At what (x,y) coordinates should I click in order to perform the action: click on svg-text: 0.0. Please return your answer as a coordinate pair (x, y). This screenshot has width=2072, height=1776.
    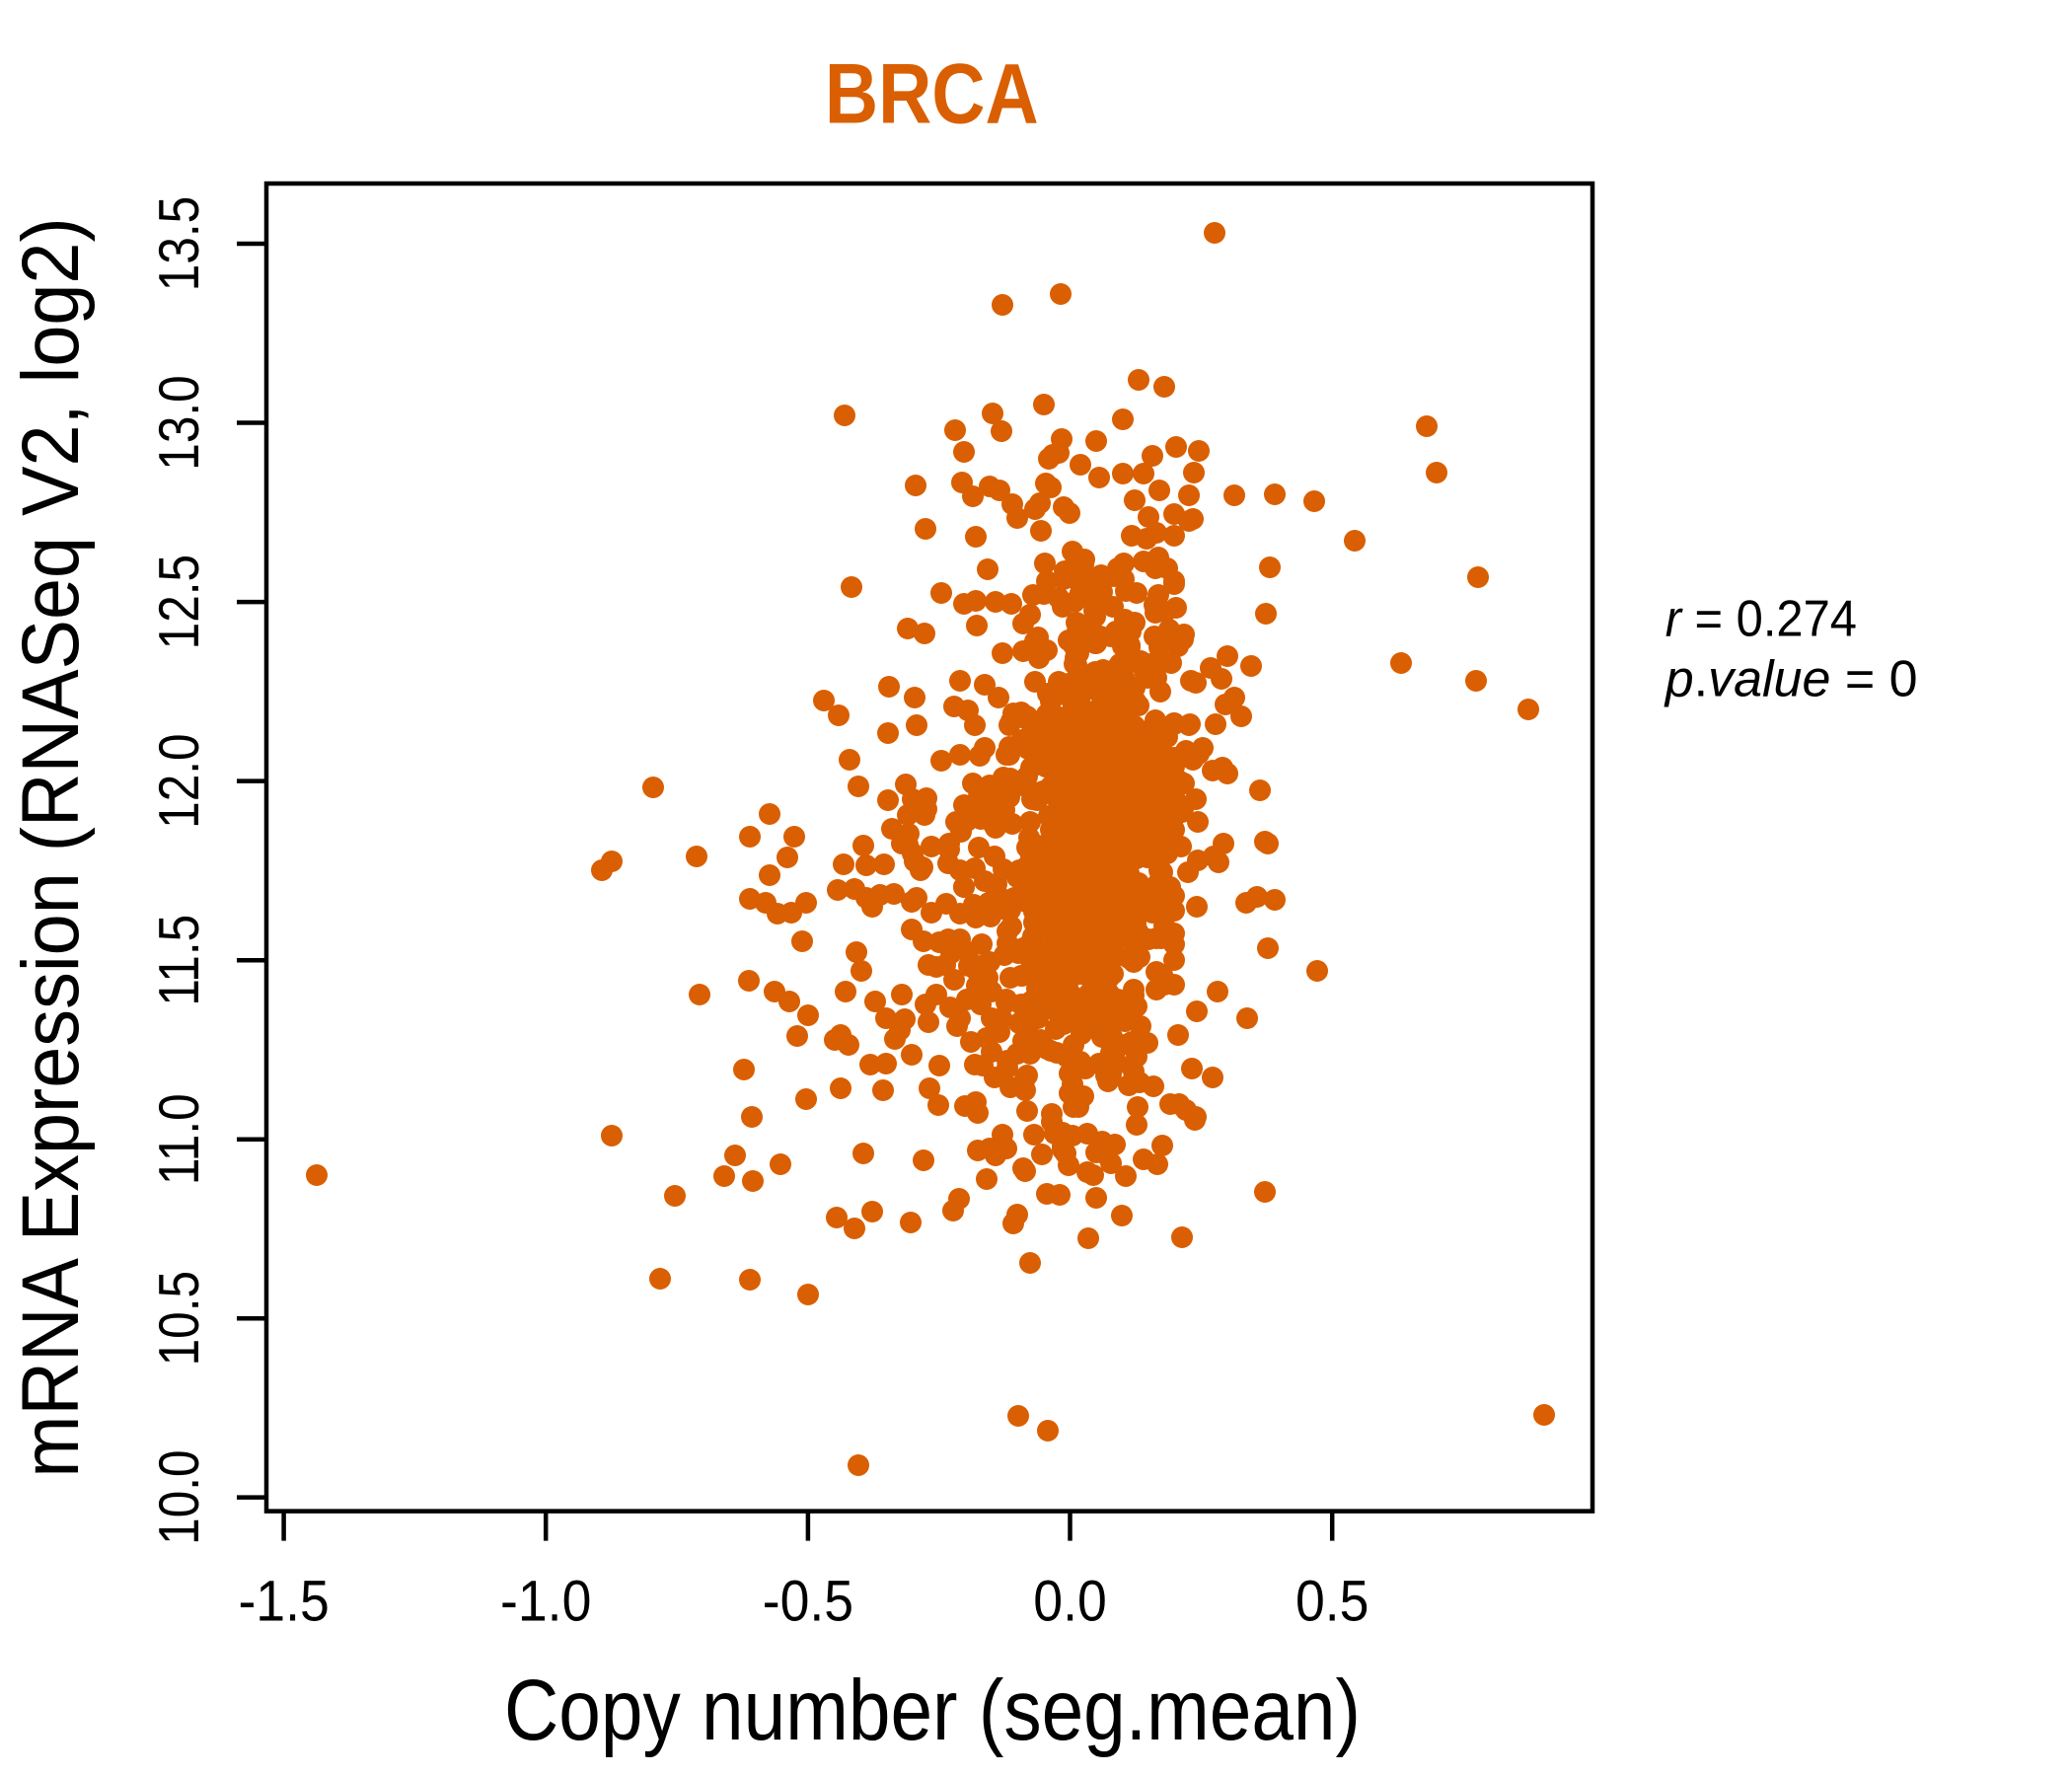
    Looking at the image, I should click on (1069, 1600).